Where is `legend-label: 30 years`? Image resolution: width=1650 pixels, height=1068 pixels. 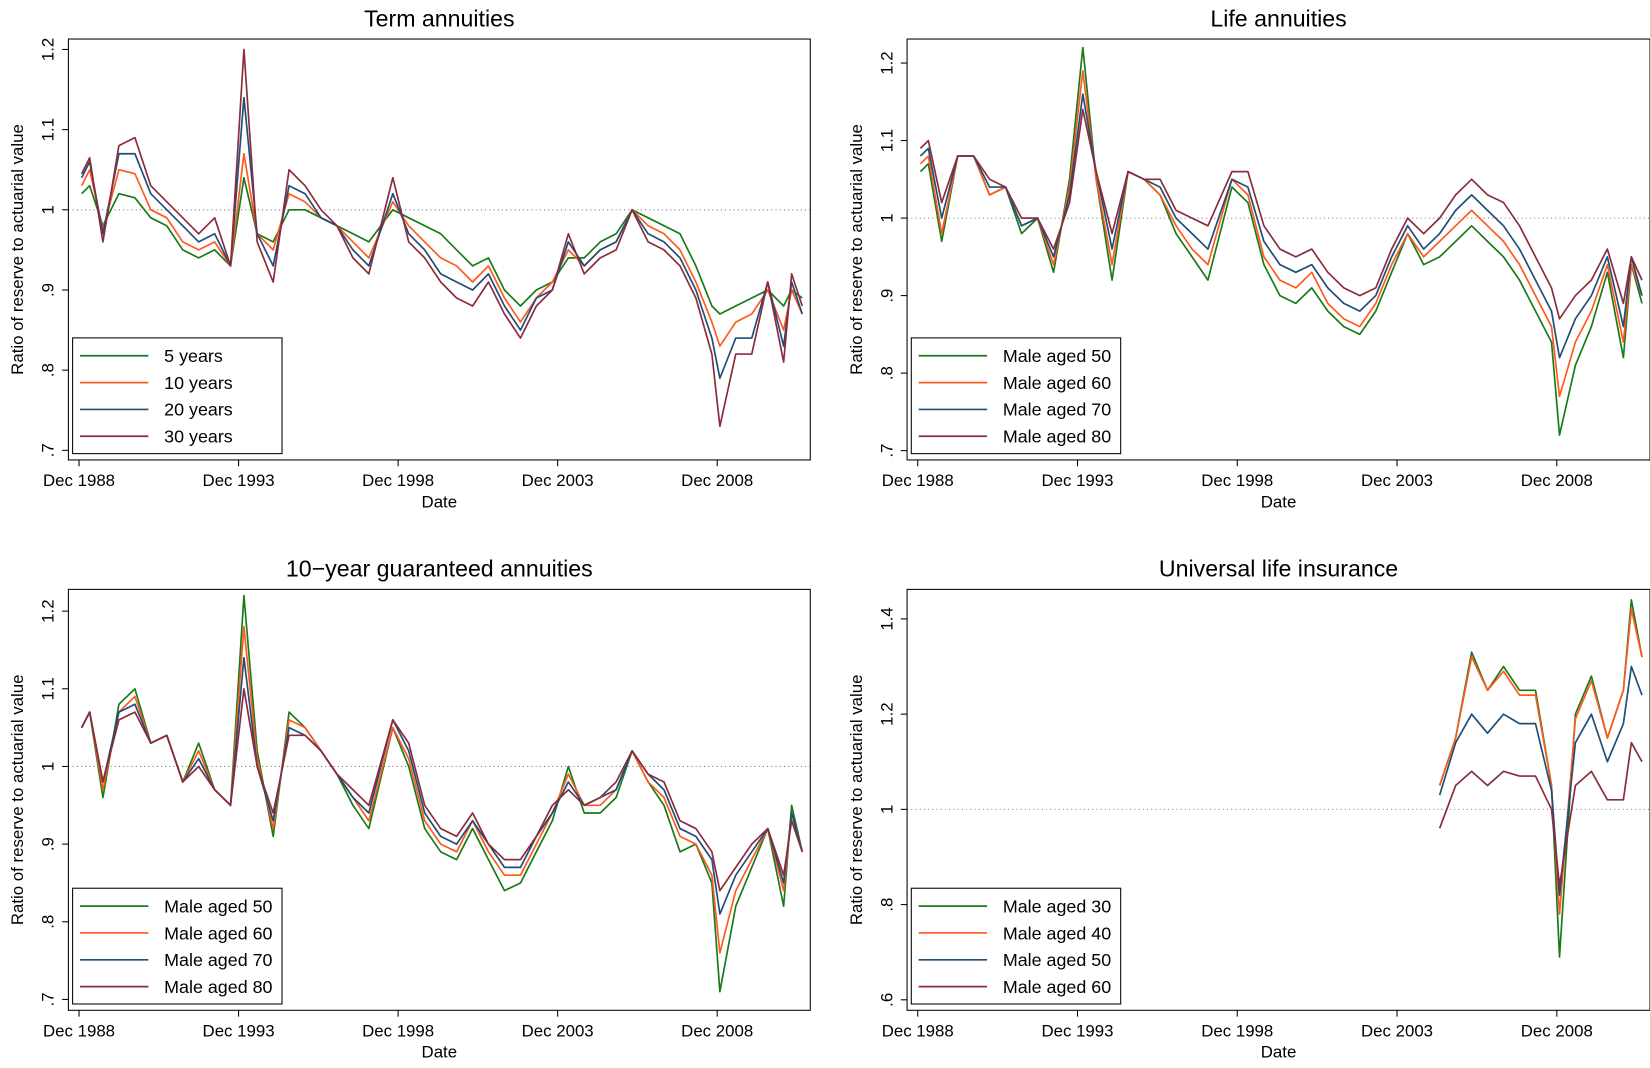
legend-label: 30 years is located at coordinates (198, 437).